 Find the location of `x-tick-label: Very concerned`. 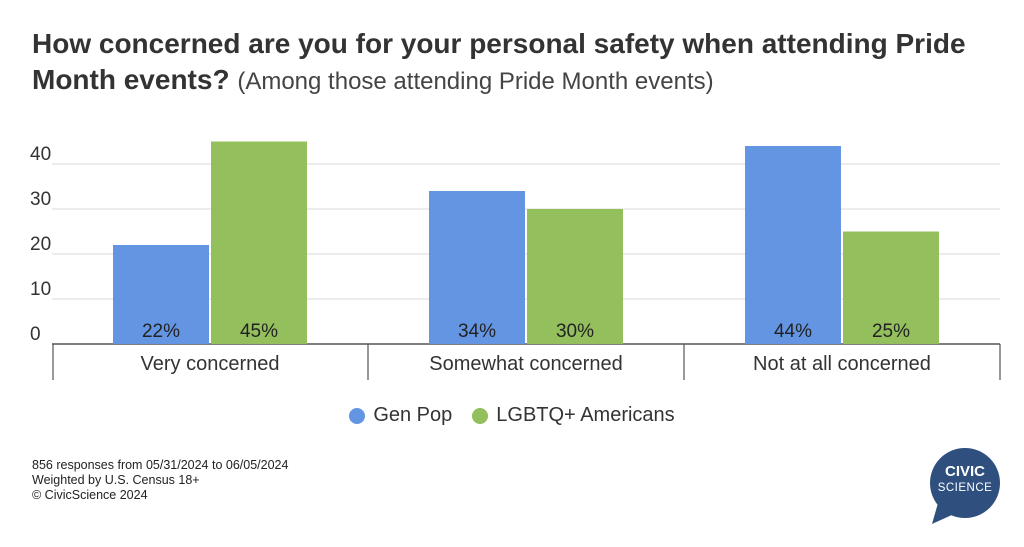

x-tick-label: Very concerned is located at coordinates (210, 364).